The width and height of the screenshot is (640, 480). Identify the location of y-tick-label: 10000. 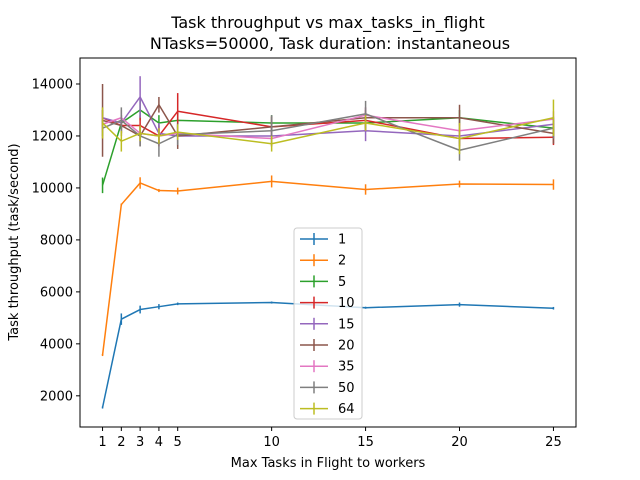
(52, 188).